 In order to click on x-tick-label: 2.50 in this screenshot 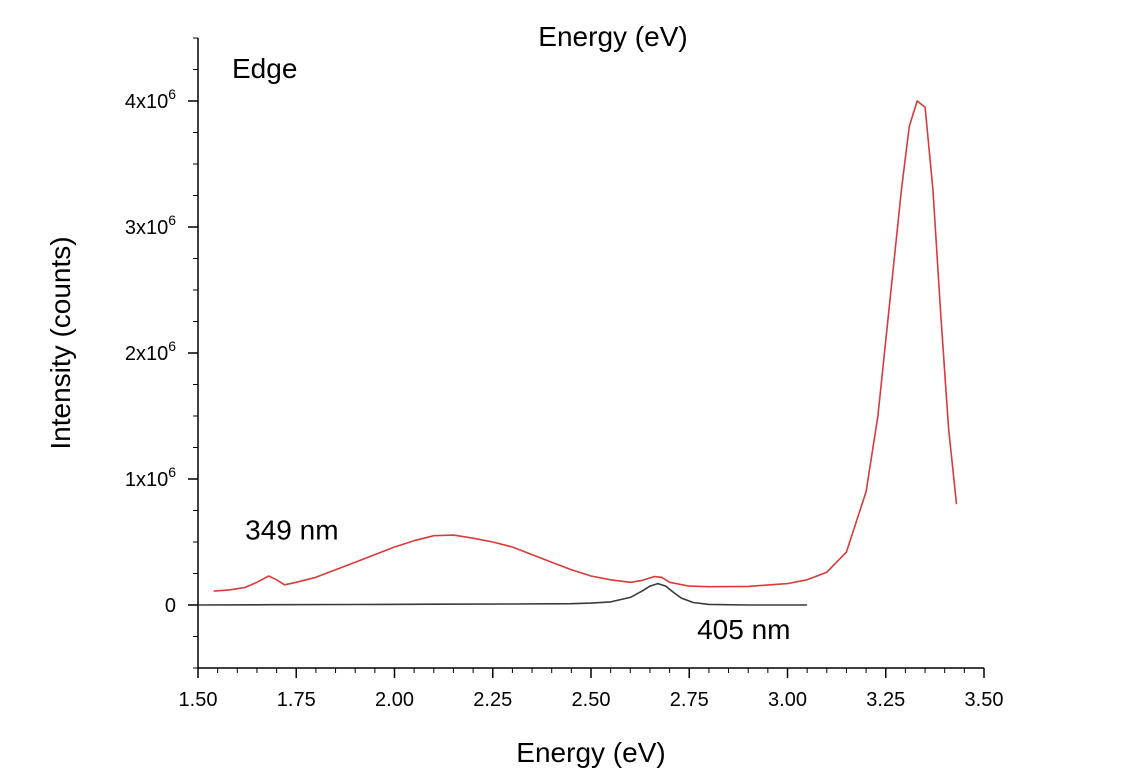, I will do `click(591, 700)`.